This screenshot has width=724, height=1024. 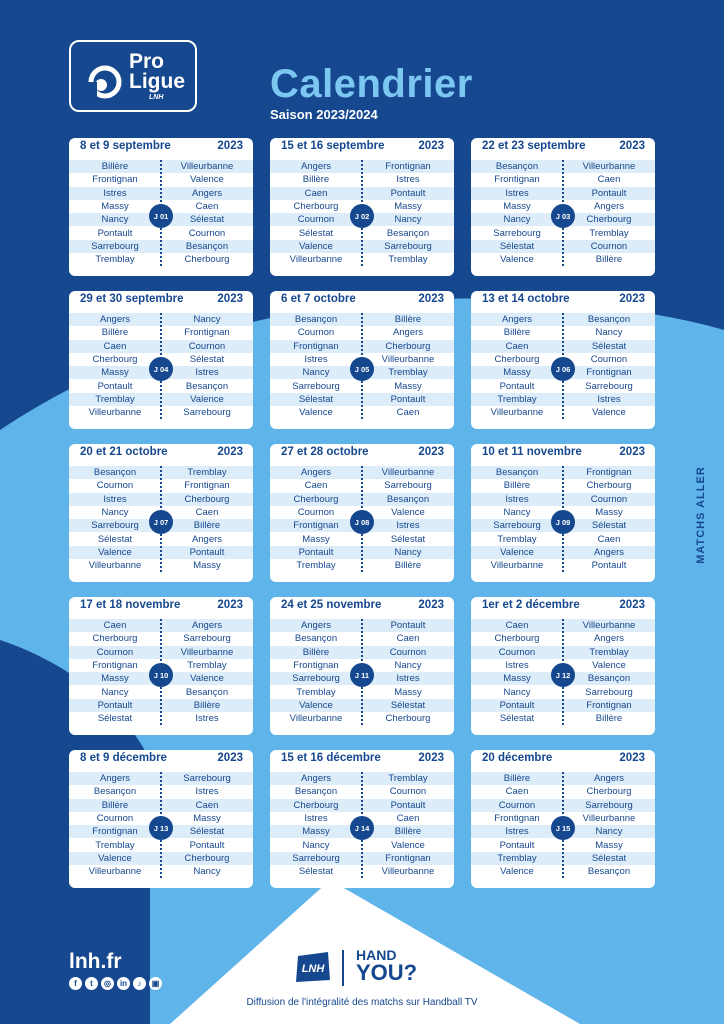 I want to click on website-url: lnh.fr, so click(x=95, y=961).